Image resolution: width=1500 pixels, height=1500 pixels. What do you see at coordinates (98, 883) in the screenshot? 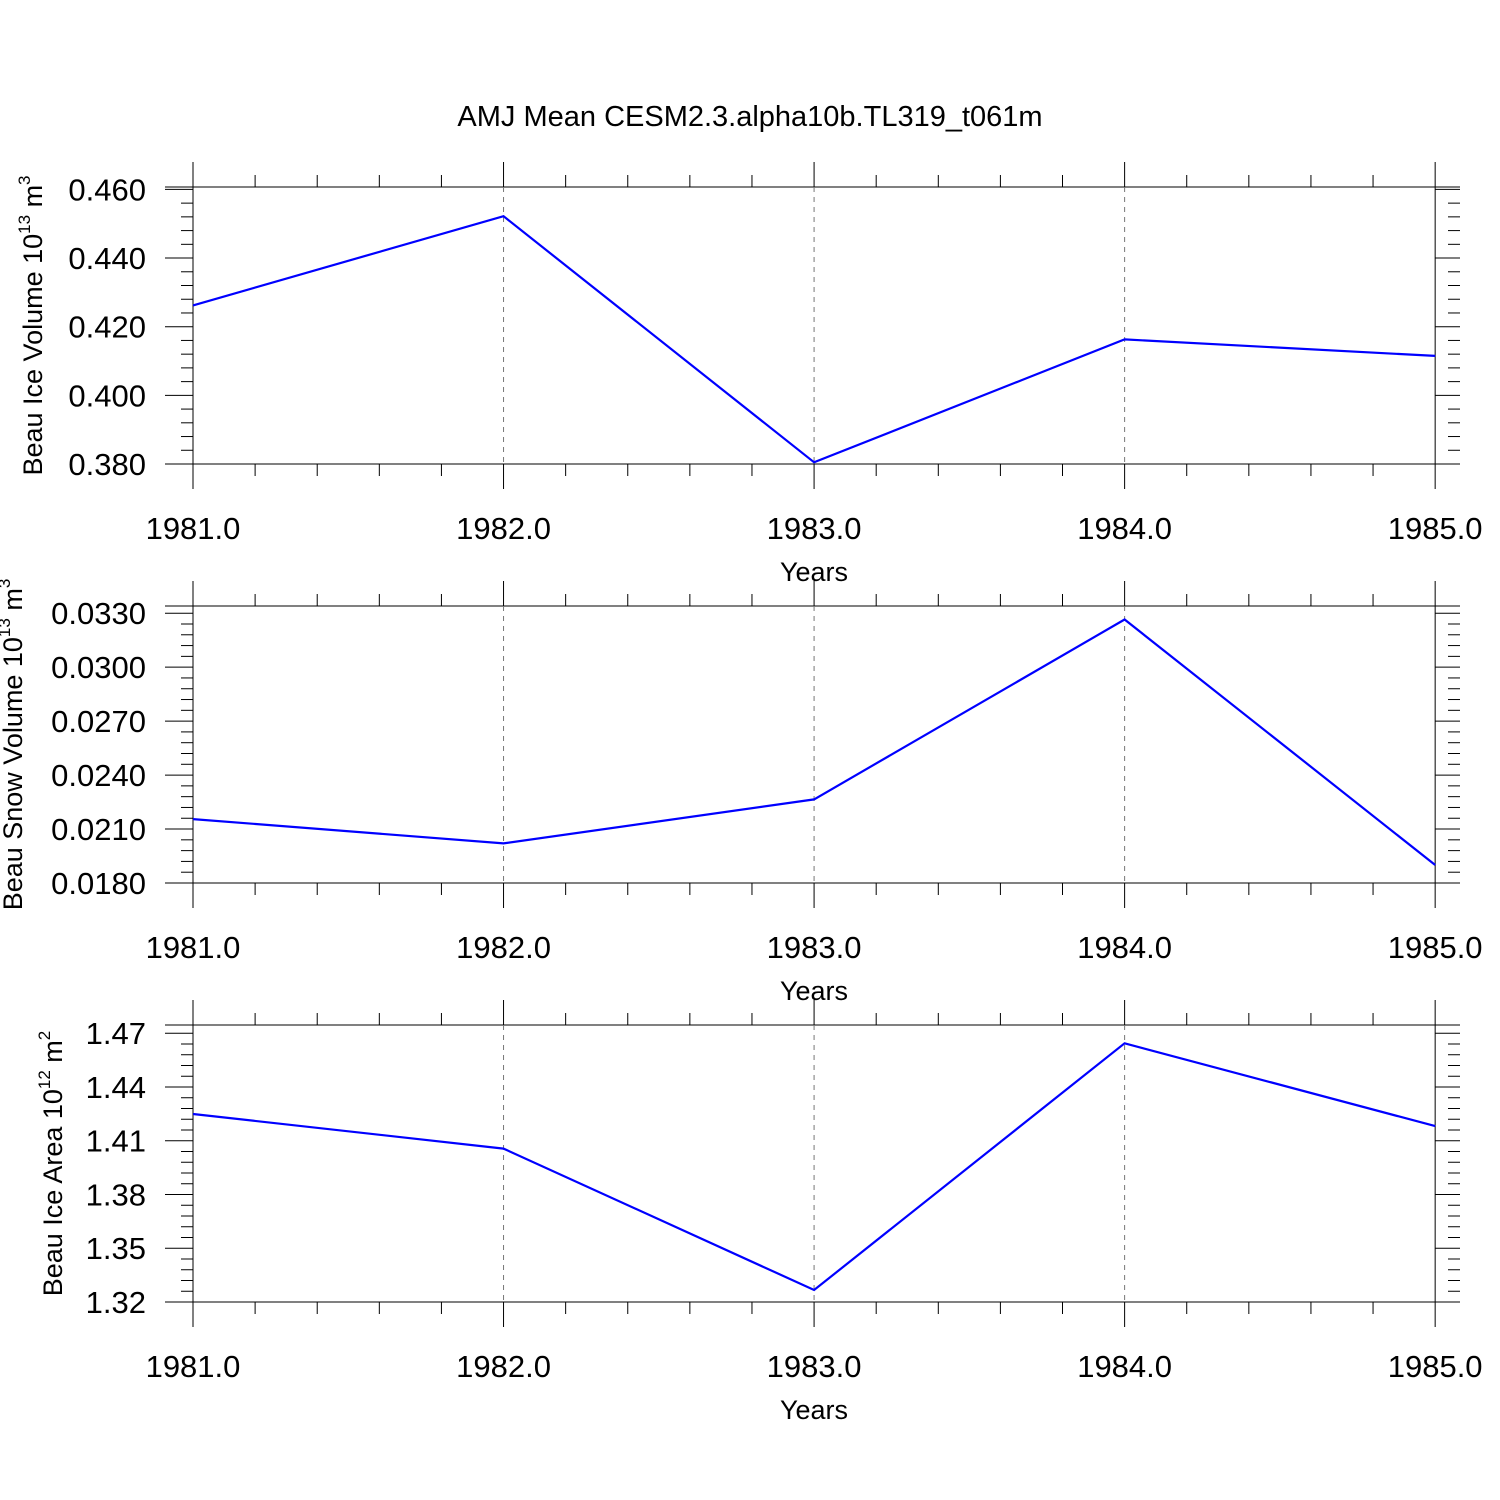
I see `y-tick-label: 0.0180` at bounding box center [98, 883].